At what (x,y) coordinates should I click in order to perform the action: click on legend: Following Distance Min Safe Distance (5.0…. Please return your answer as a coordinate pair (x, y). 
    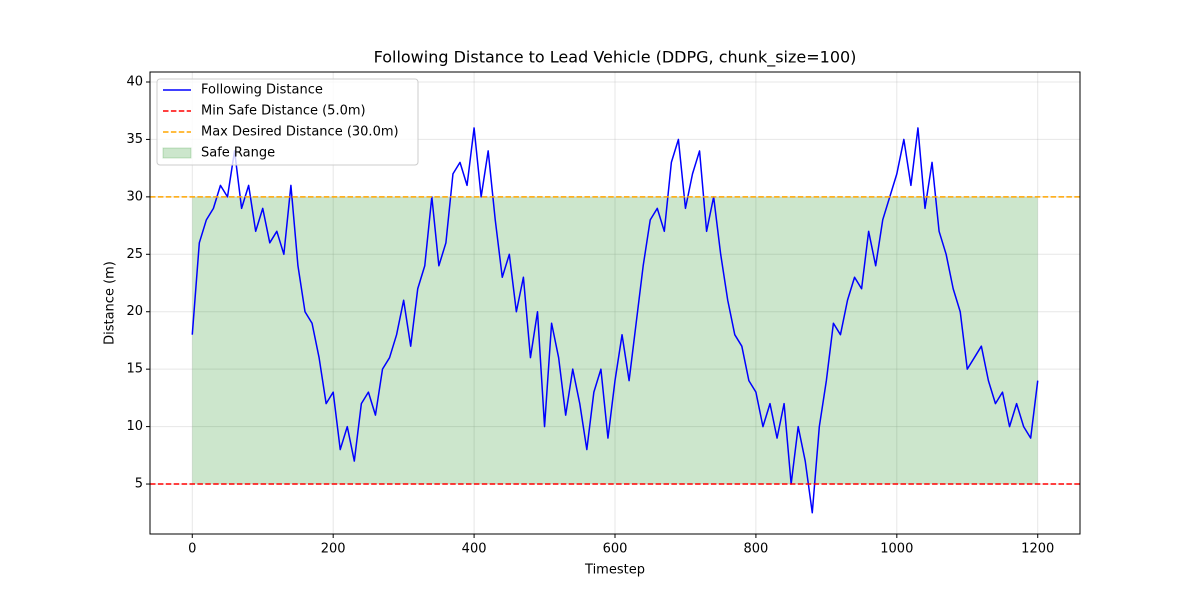
    Looking at the image, I should click on (287, 122).